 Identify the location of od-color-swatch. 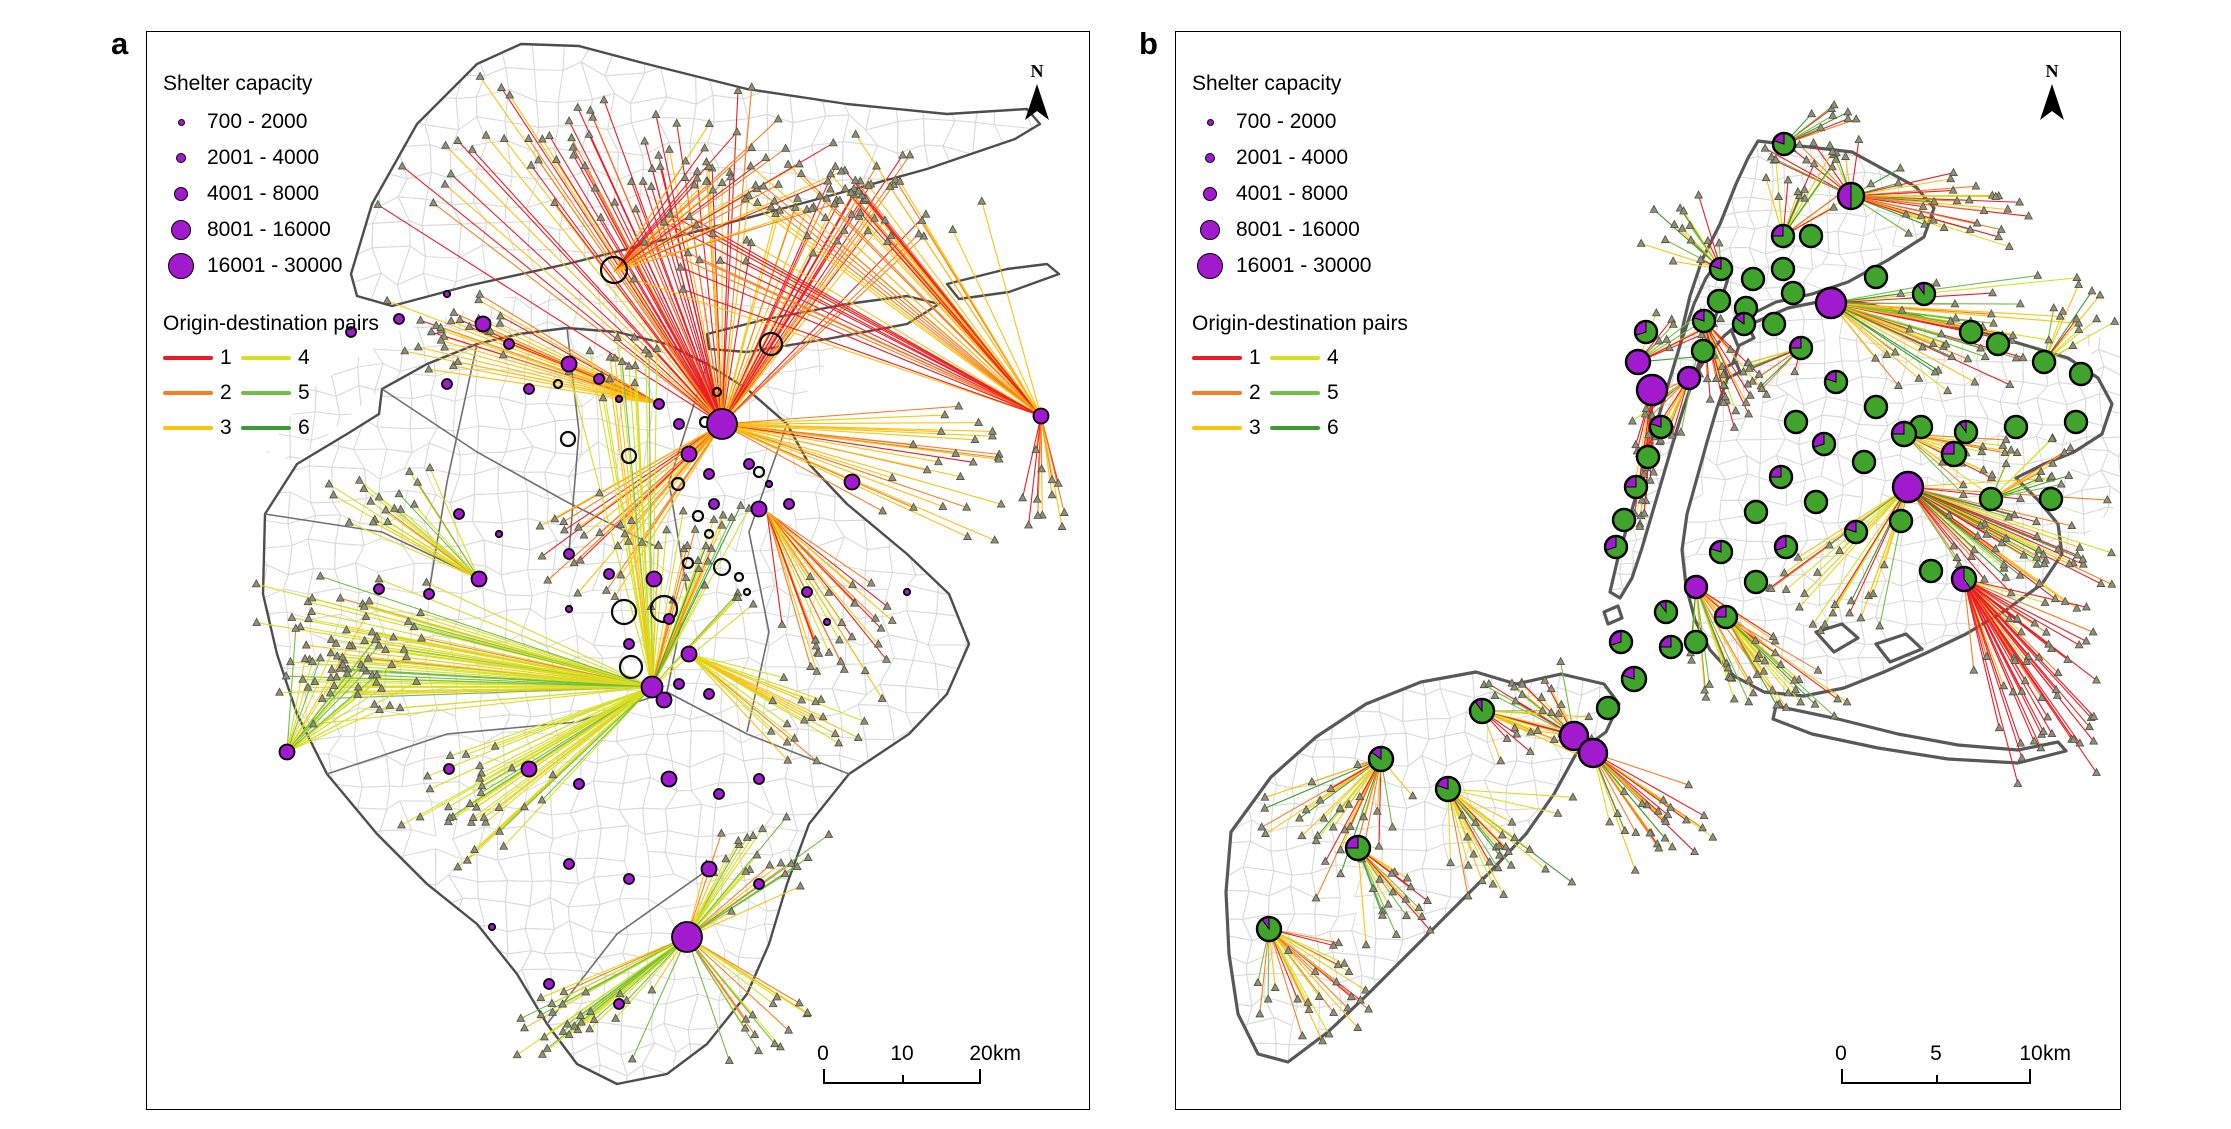
(266, 357).